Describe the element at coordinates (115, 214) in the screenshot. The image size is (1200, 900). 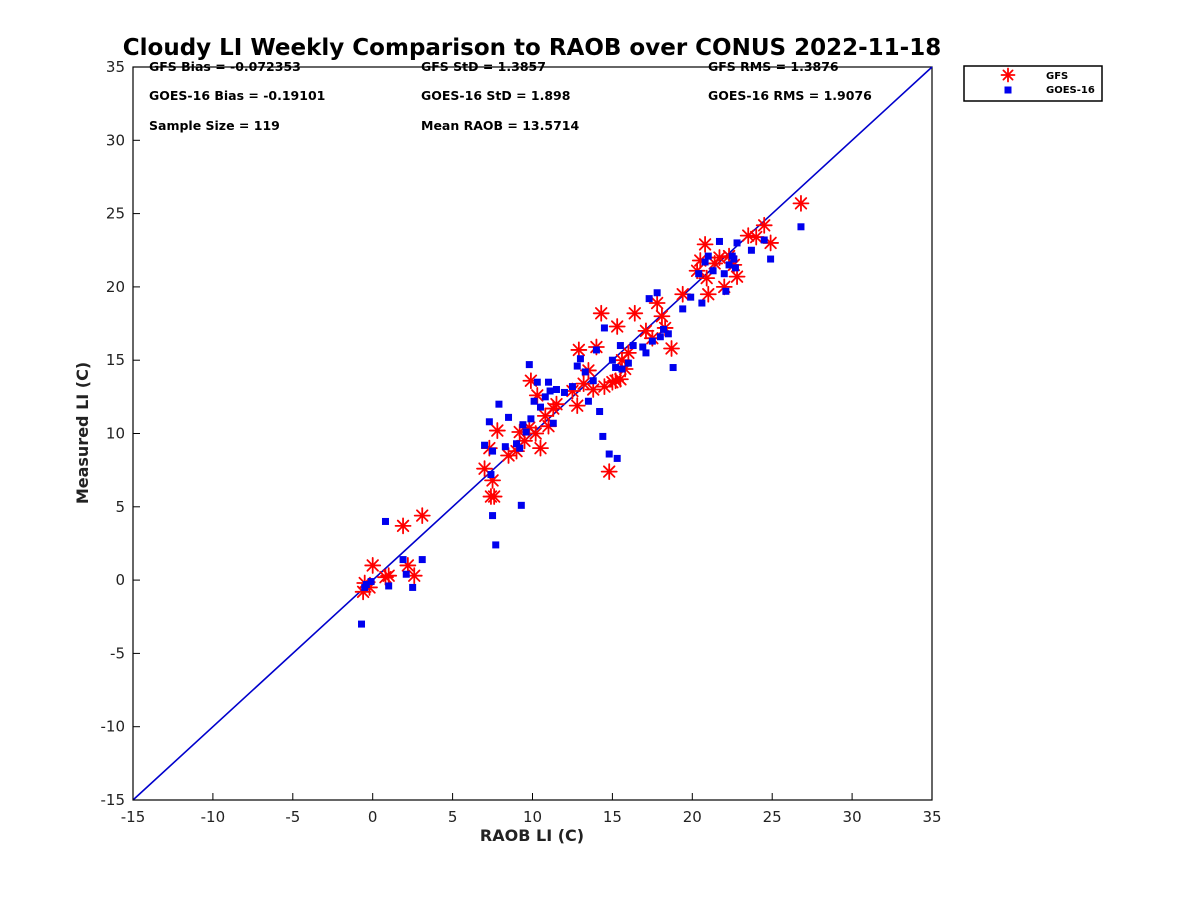
I see `y-tick-label: 25` at that location.